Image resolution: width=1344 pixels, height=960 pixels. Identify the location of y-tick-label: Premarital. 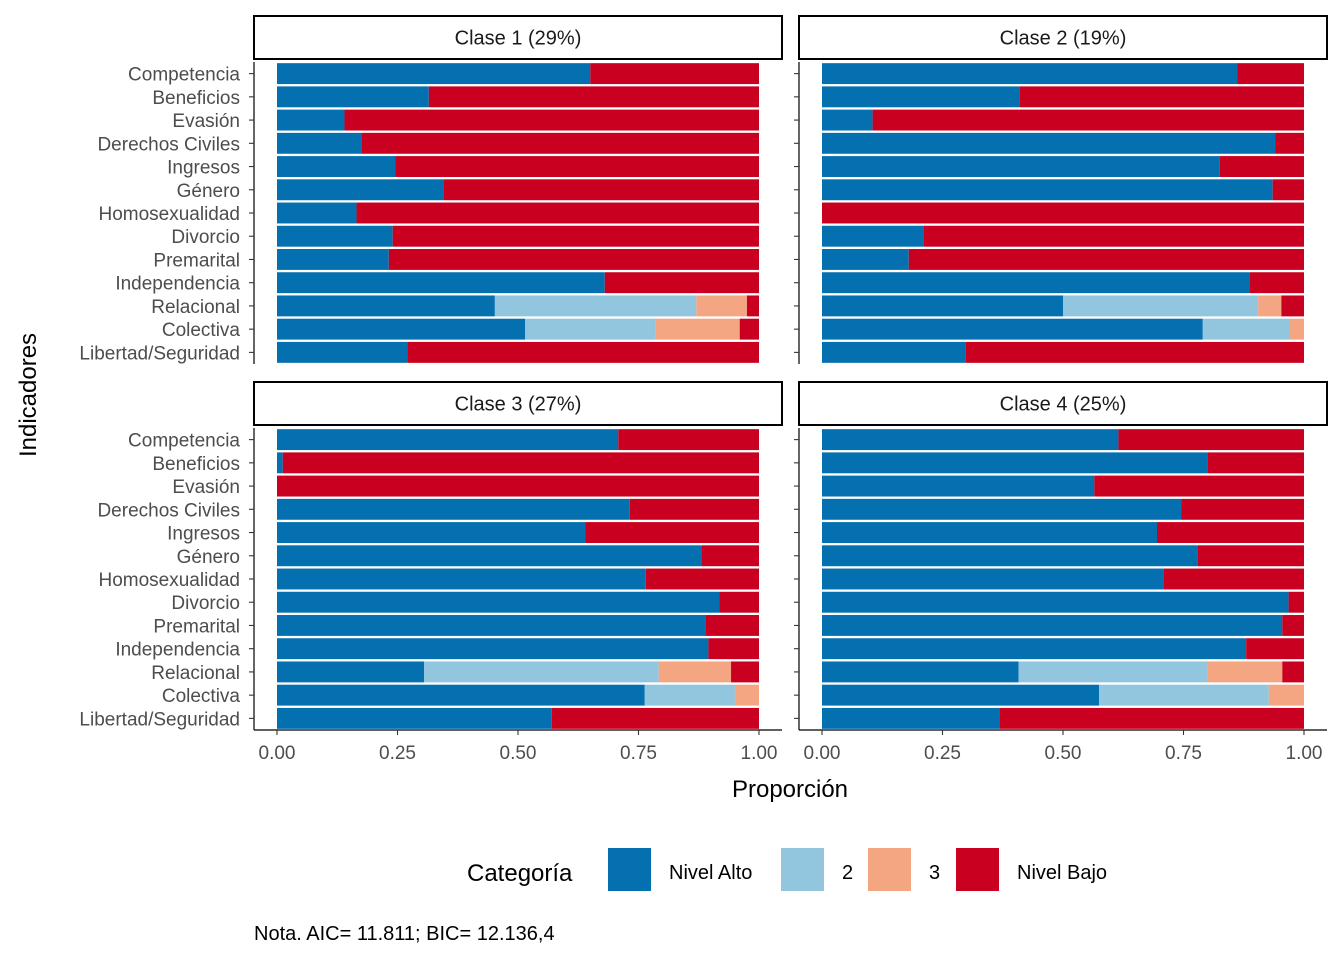
(196, 626).